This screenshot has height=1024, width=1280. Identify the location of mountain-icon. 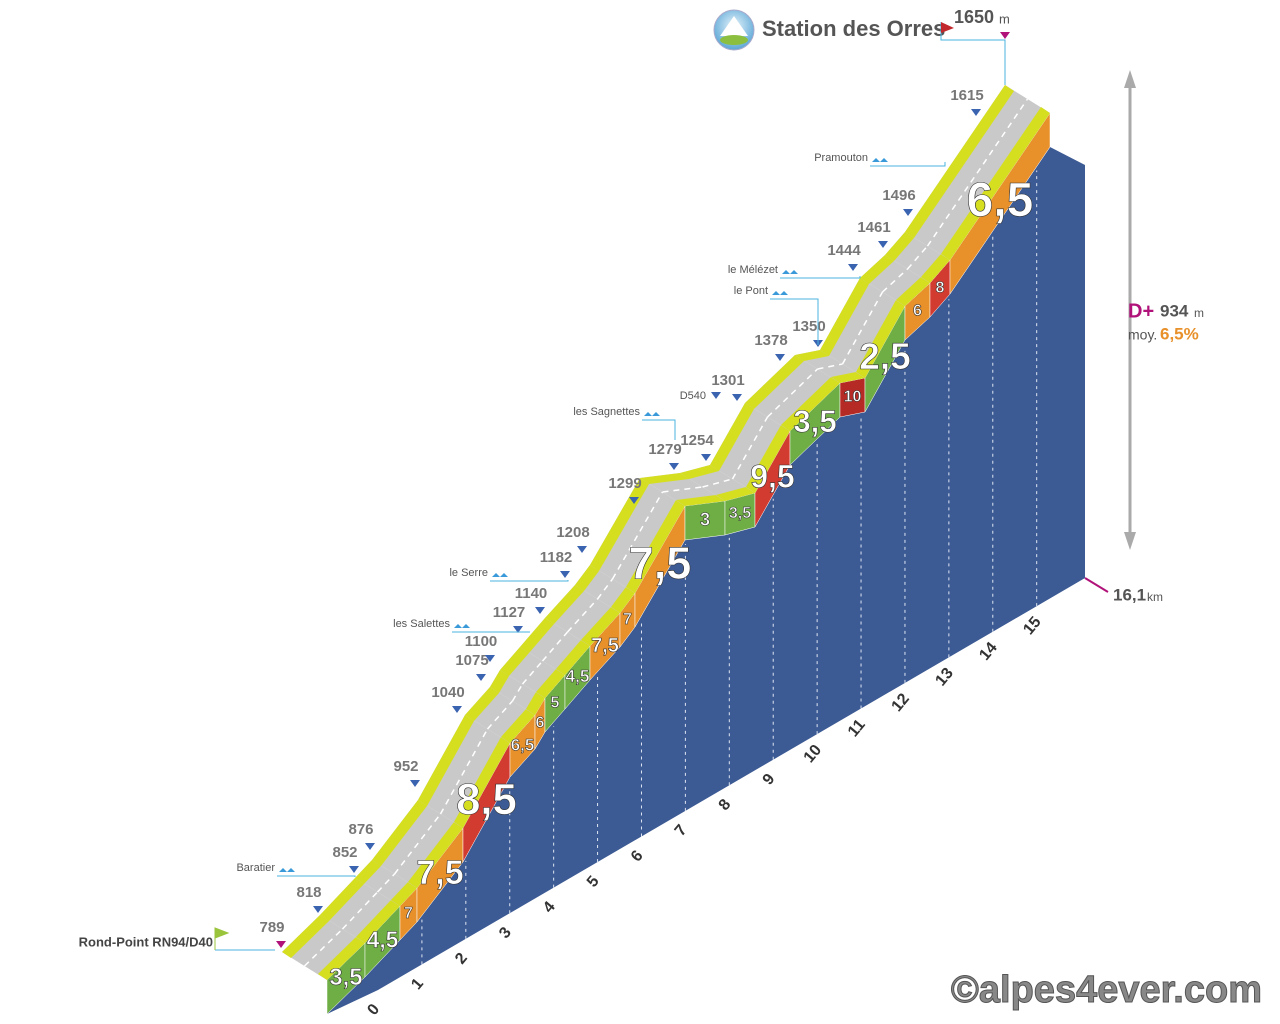
(734, 26).